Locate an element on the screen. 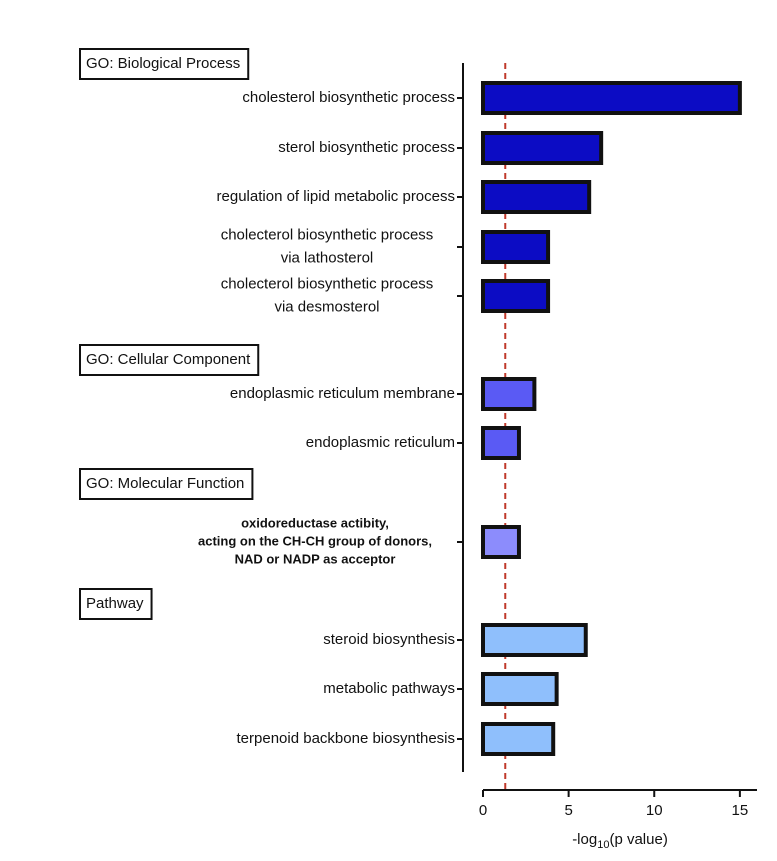  group-header: GO: Molecular Function is located at coordinates (165, 483).